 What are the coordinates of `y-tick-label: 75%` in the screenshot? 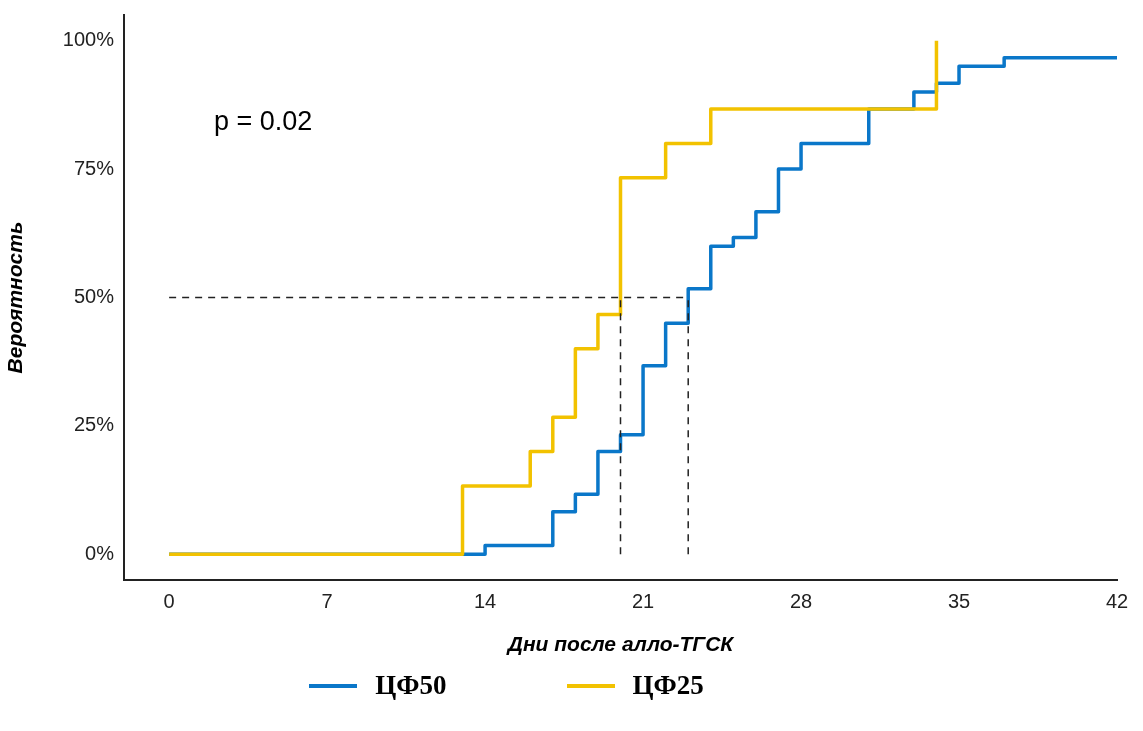 It's located at (94, 167).